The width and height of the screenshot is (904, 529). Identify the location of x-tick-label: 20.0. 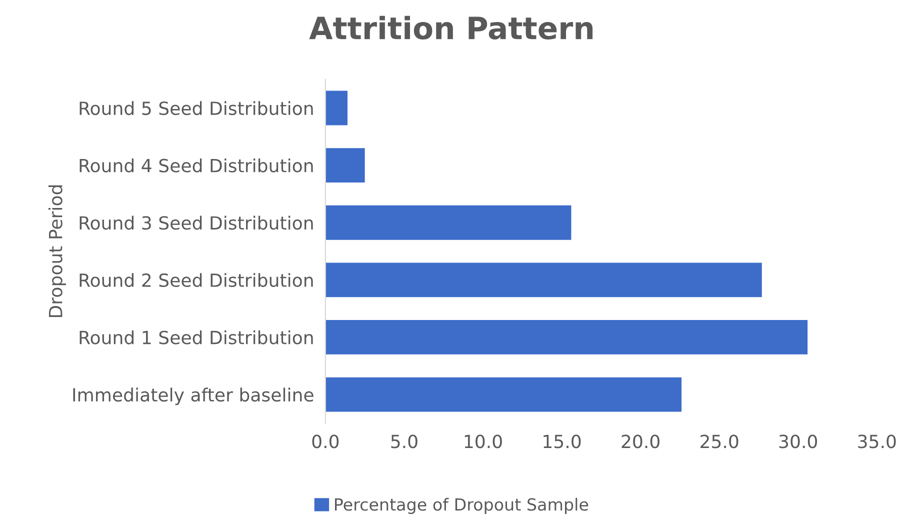
(641, 441).